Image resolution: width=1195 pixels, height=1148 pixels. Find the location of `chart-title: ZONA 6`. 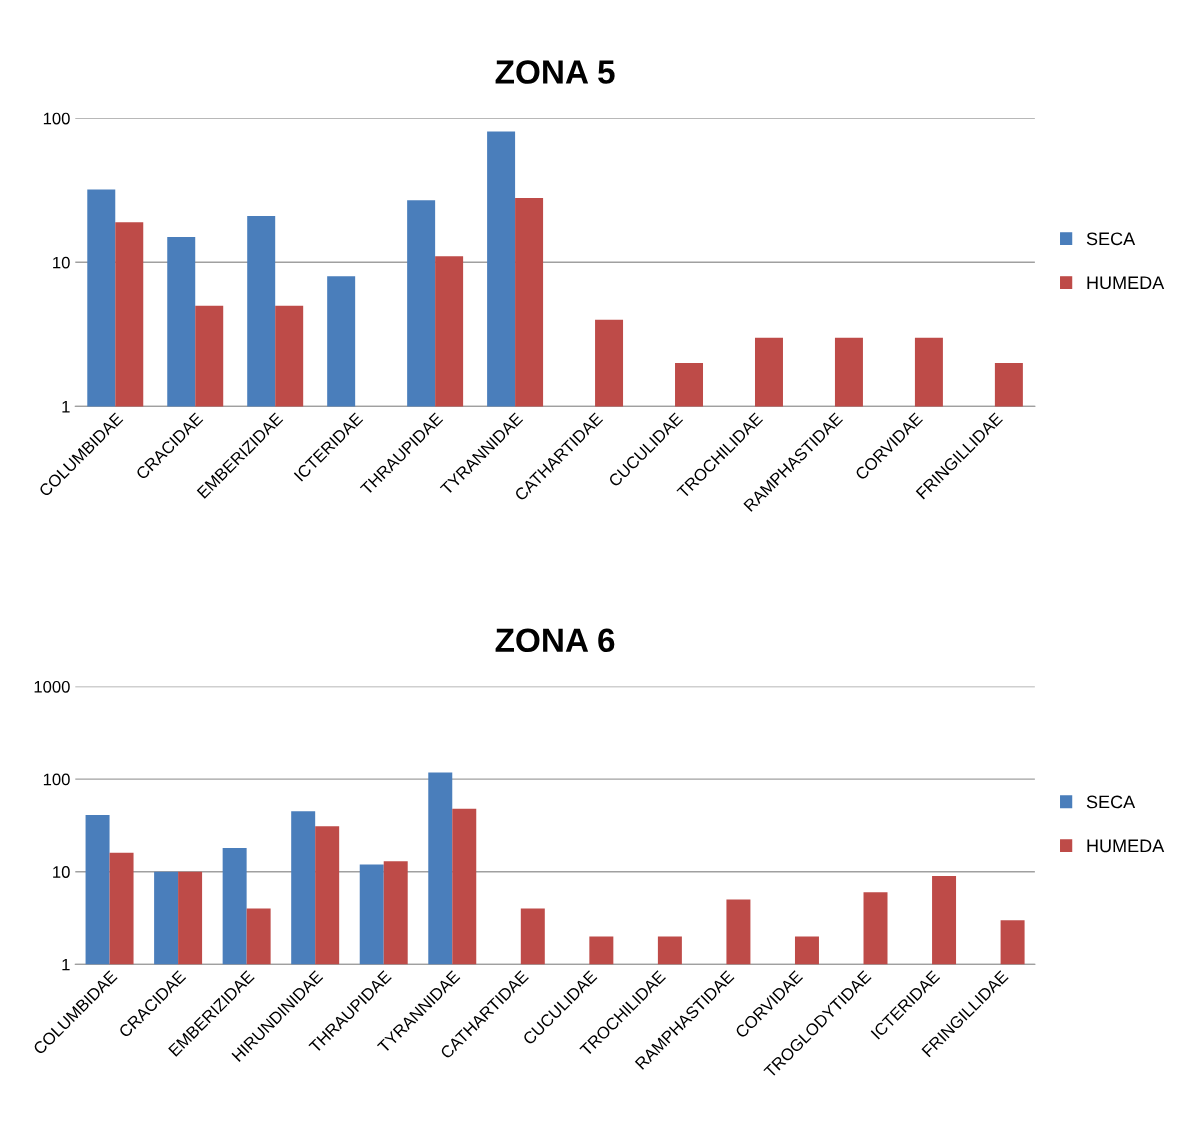

chart-title: ZONA 6 is located at coordinates (555, 640).